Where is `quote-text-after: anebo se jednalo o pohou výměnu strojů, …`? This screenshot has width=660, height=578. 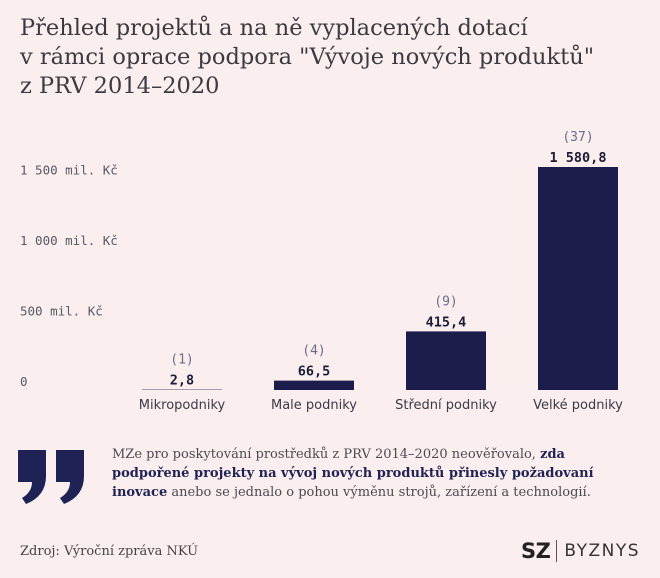 quote-text-after: anebo se jednalo o pohou výměnu strojů, … is located at coordinates (379, 492).